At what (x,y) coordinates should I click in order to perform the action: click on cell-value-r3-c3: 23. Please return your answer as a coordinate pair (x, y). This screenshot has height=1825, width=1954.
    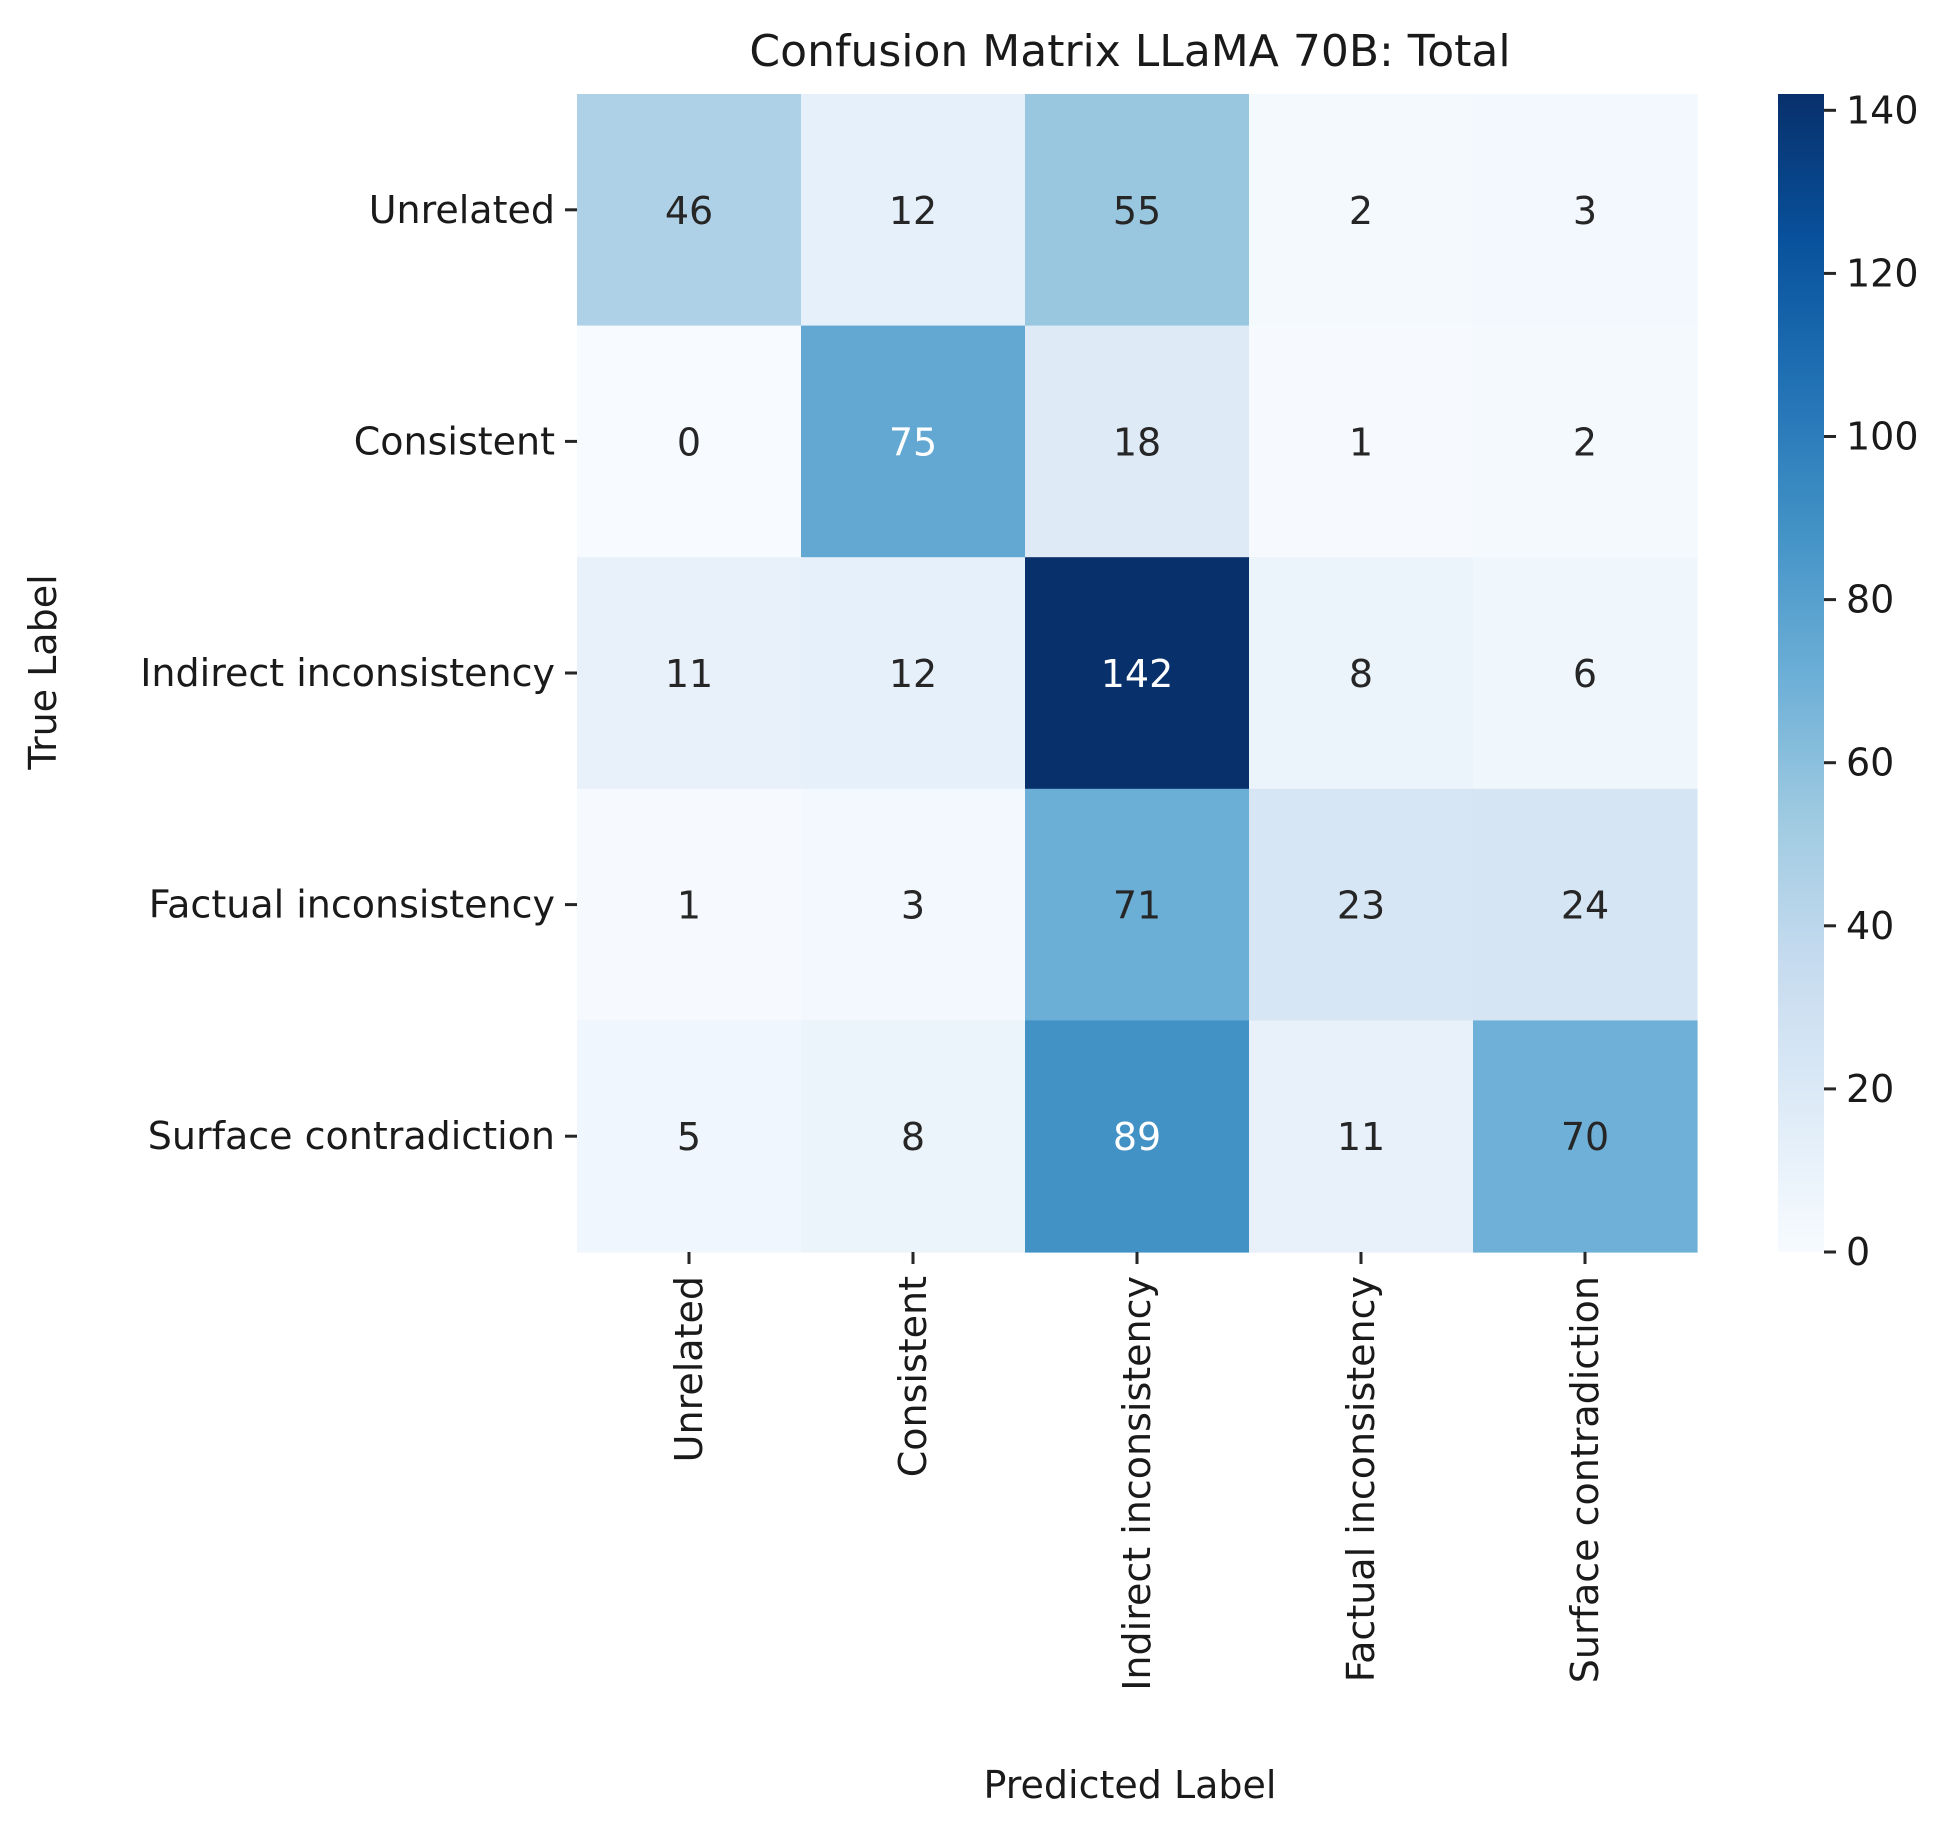
    Looking at the image, I should click on (1361, 906).